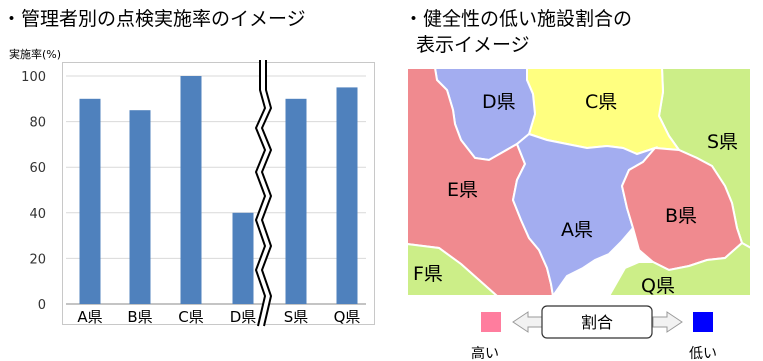  Describe the element at coordinates (89, 317) in the screenshot. I see `x-tick-label: A県` at that location.